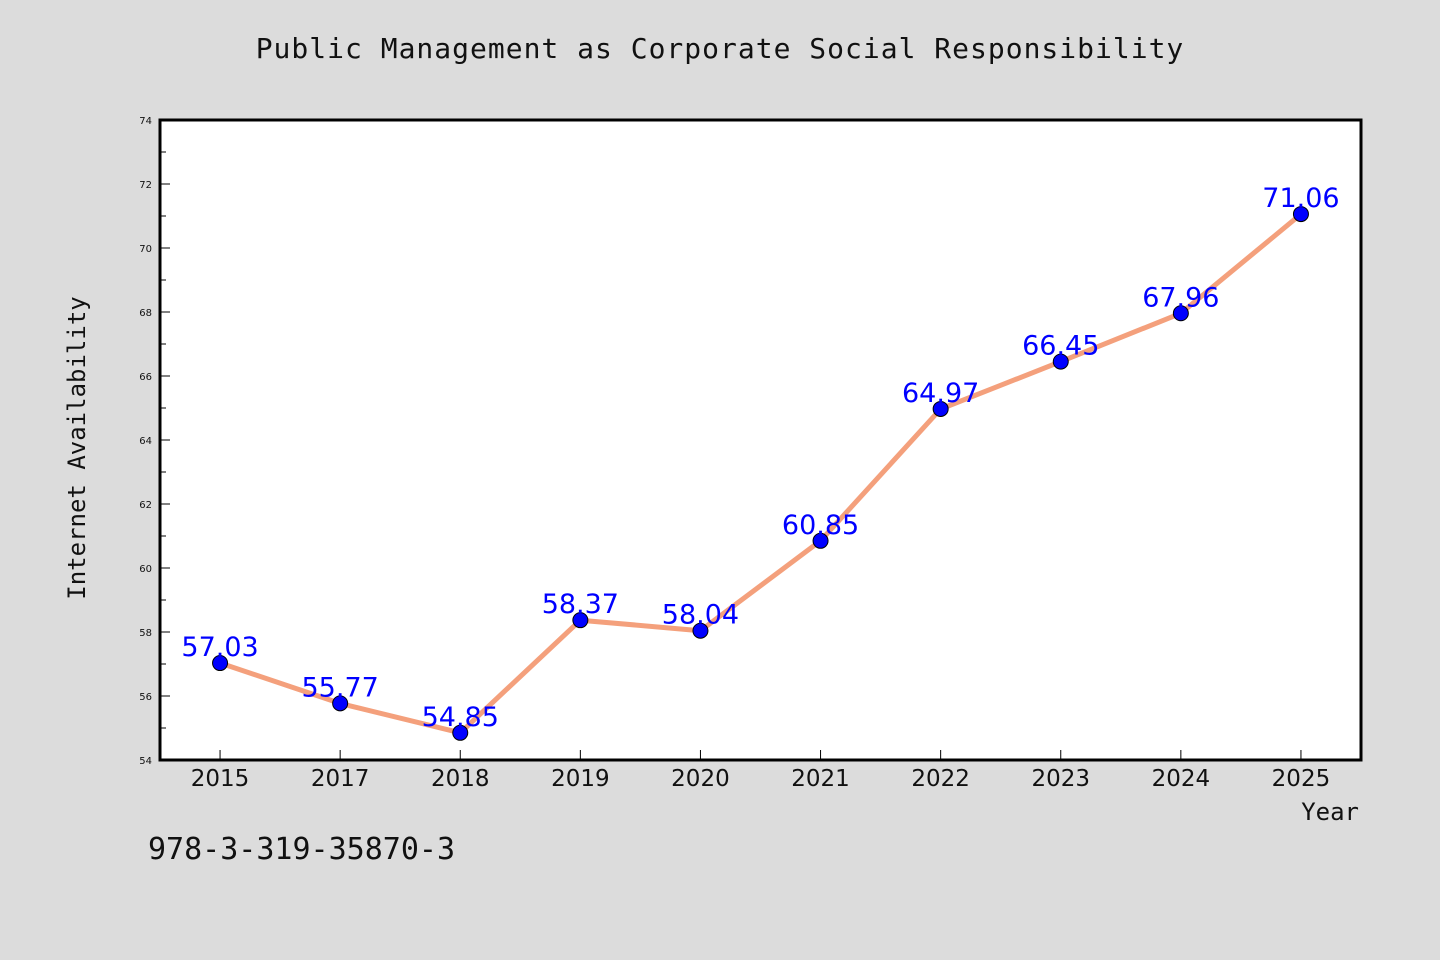 This screenshot has height=960, width=1440. I want to click on x-tick-label: 2020, so click(700, 779).